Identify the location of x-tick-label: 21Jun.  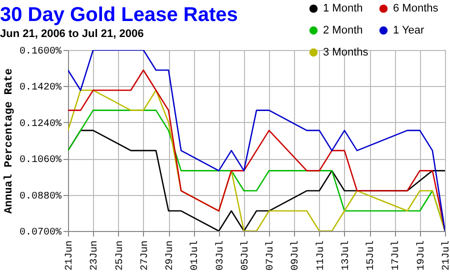
(70, 255).